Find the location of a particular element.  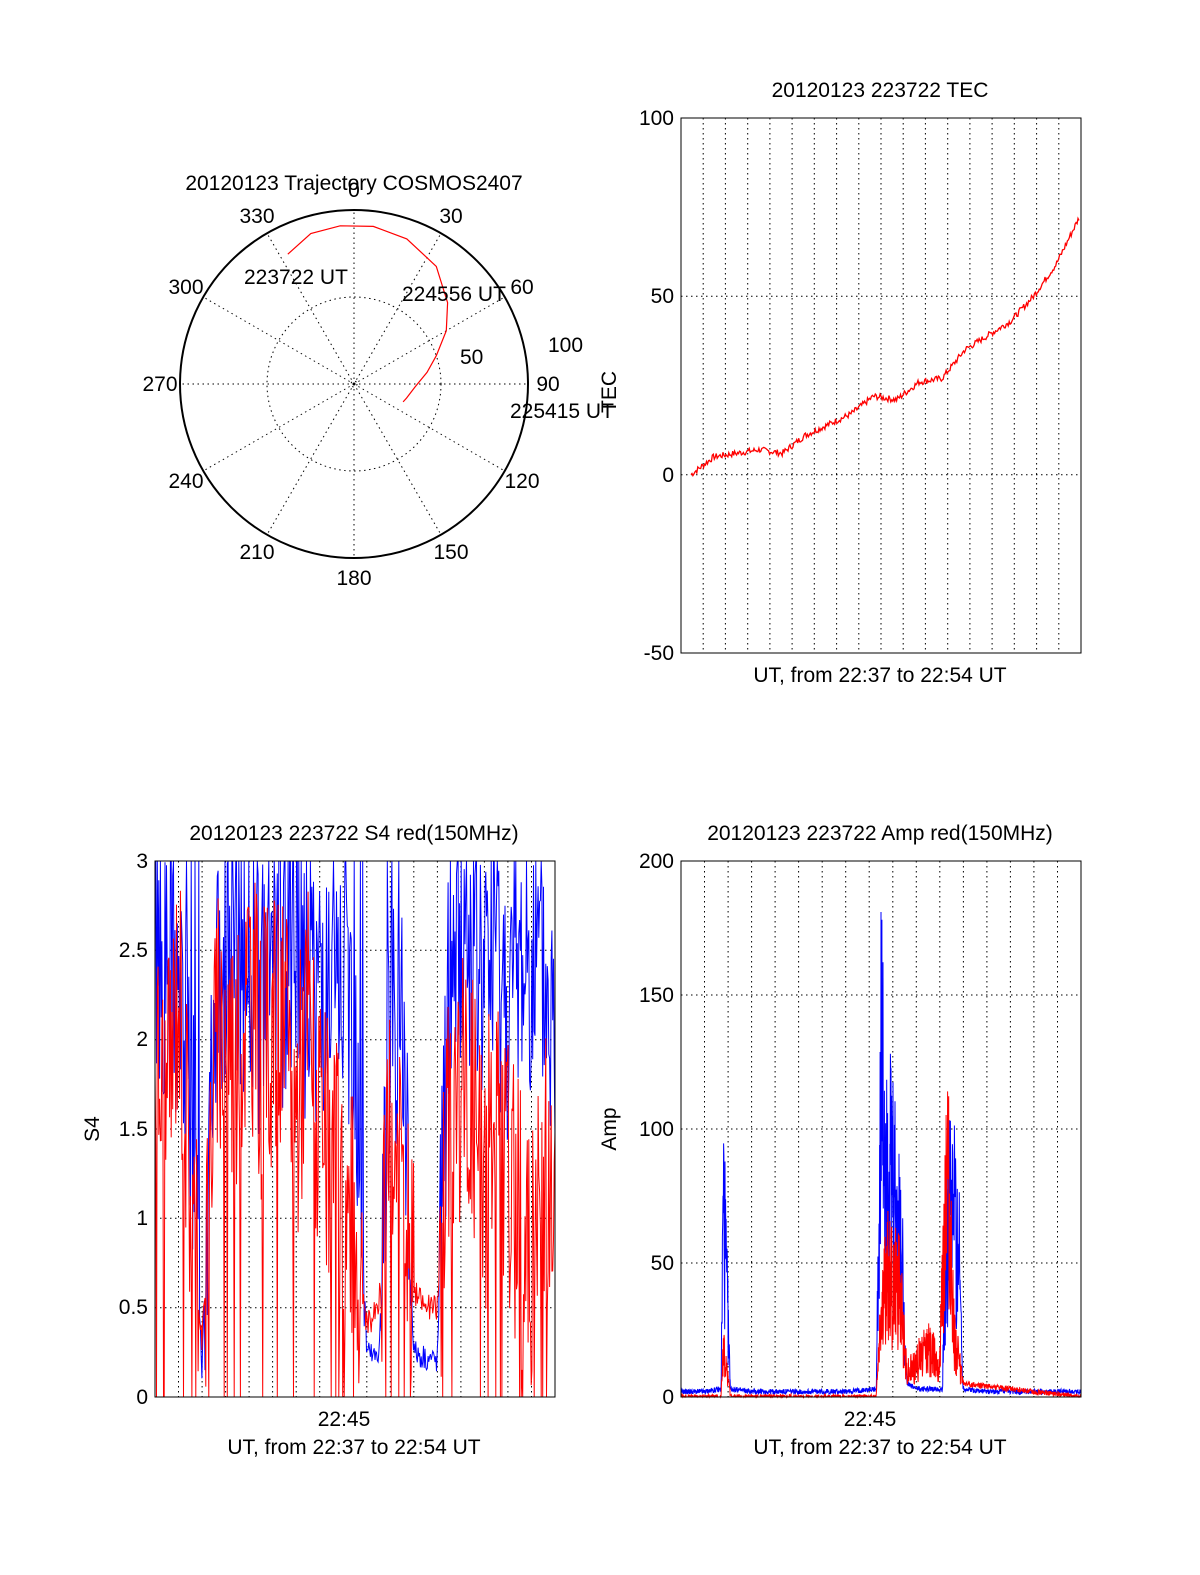

amp-frame is located at coordinates (881, 1129).